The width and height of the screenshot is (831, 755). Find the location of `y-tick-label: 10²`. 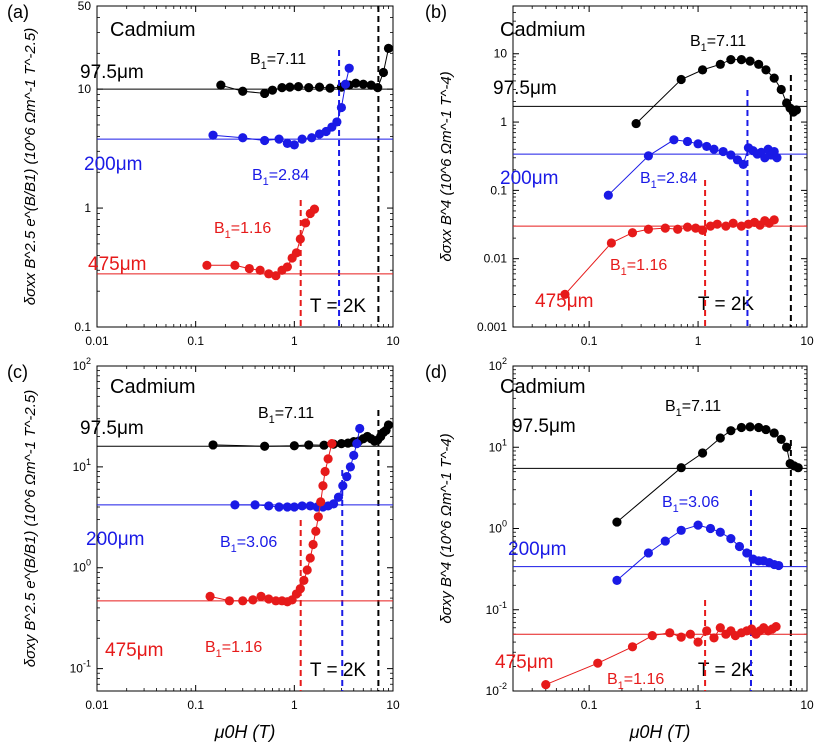

y-tick-label: 10² is located at coordinates (498, 364).